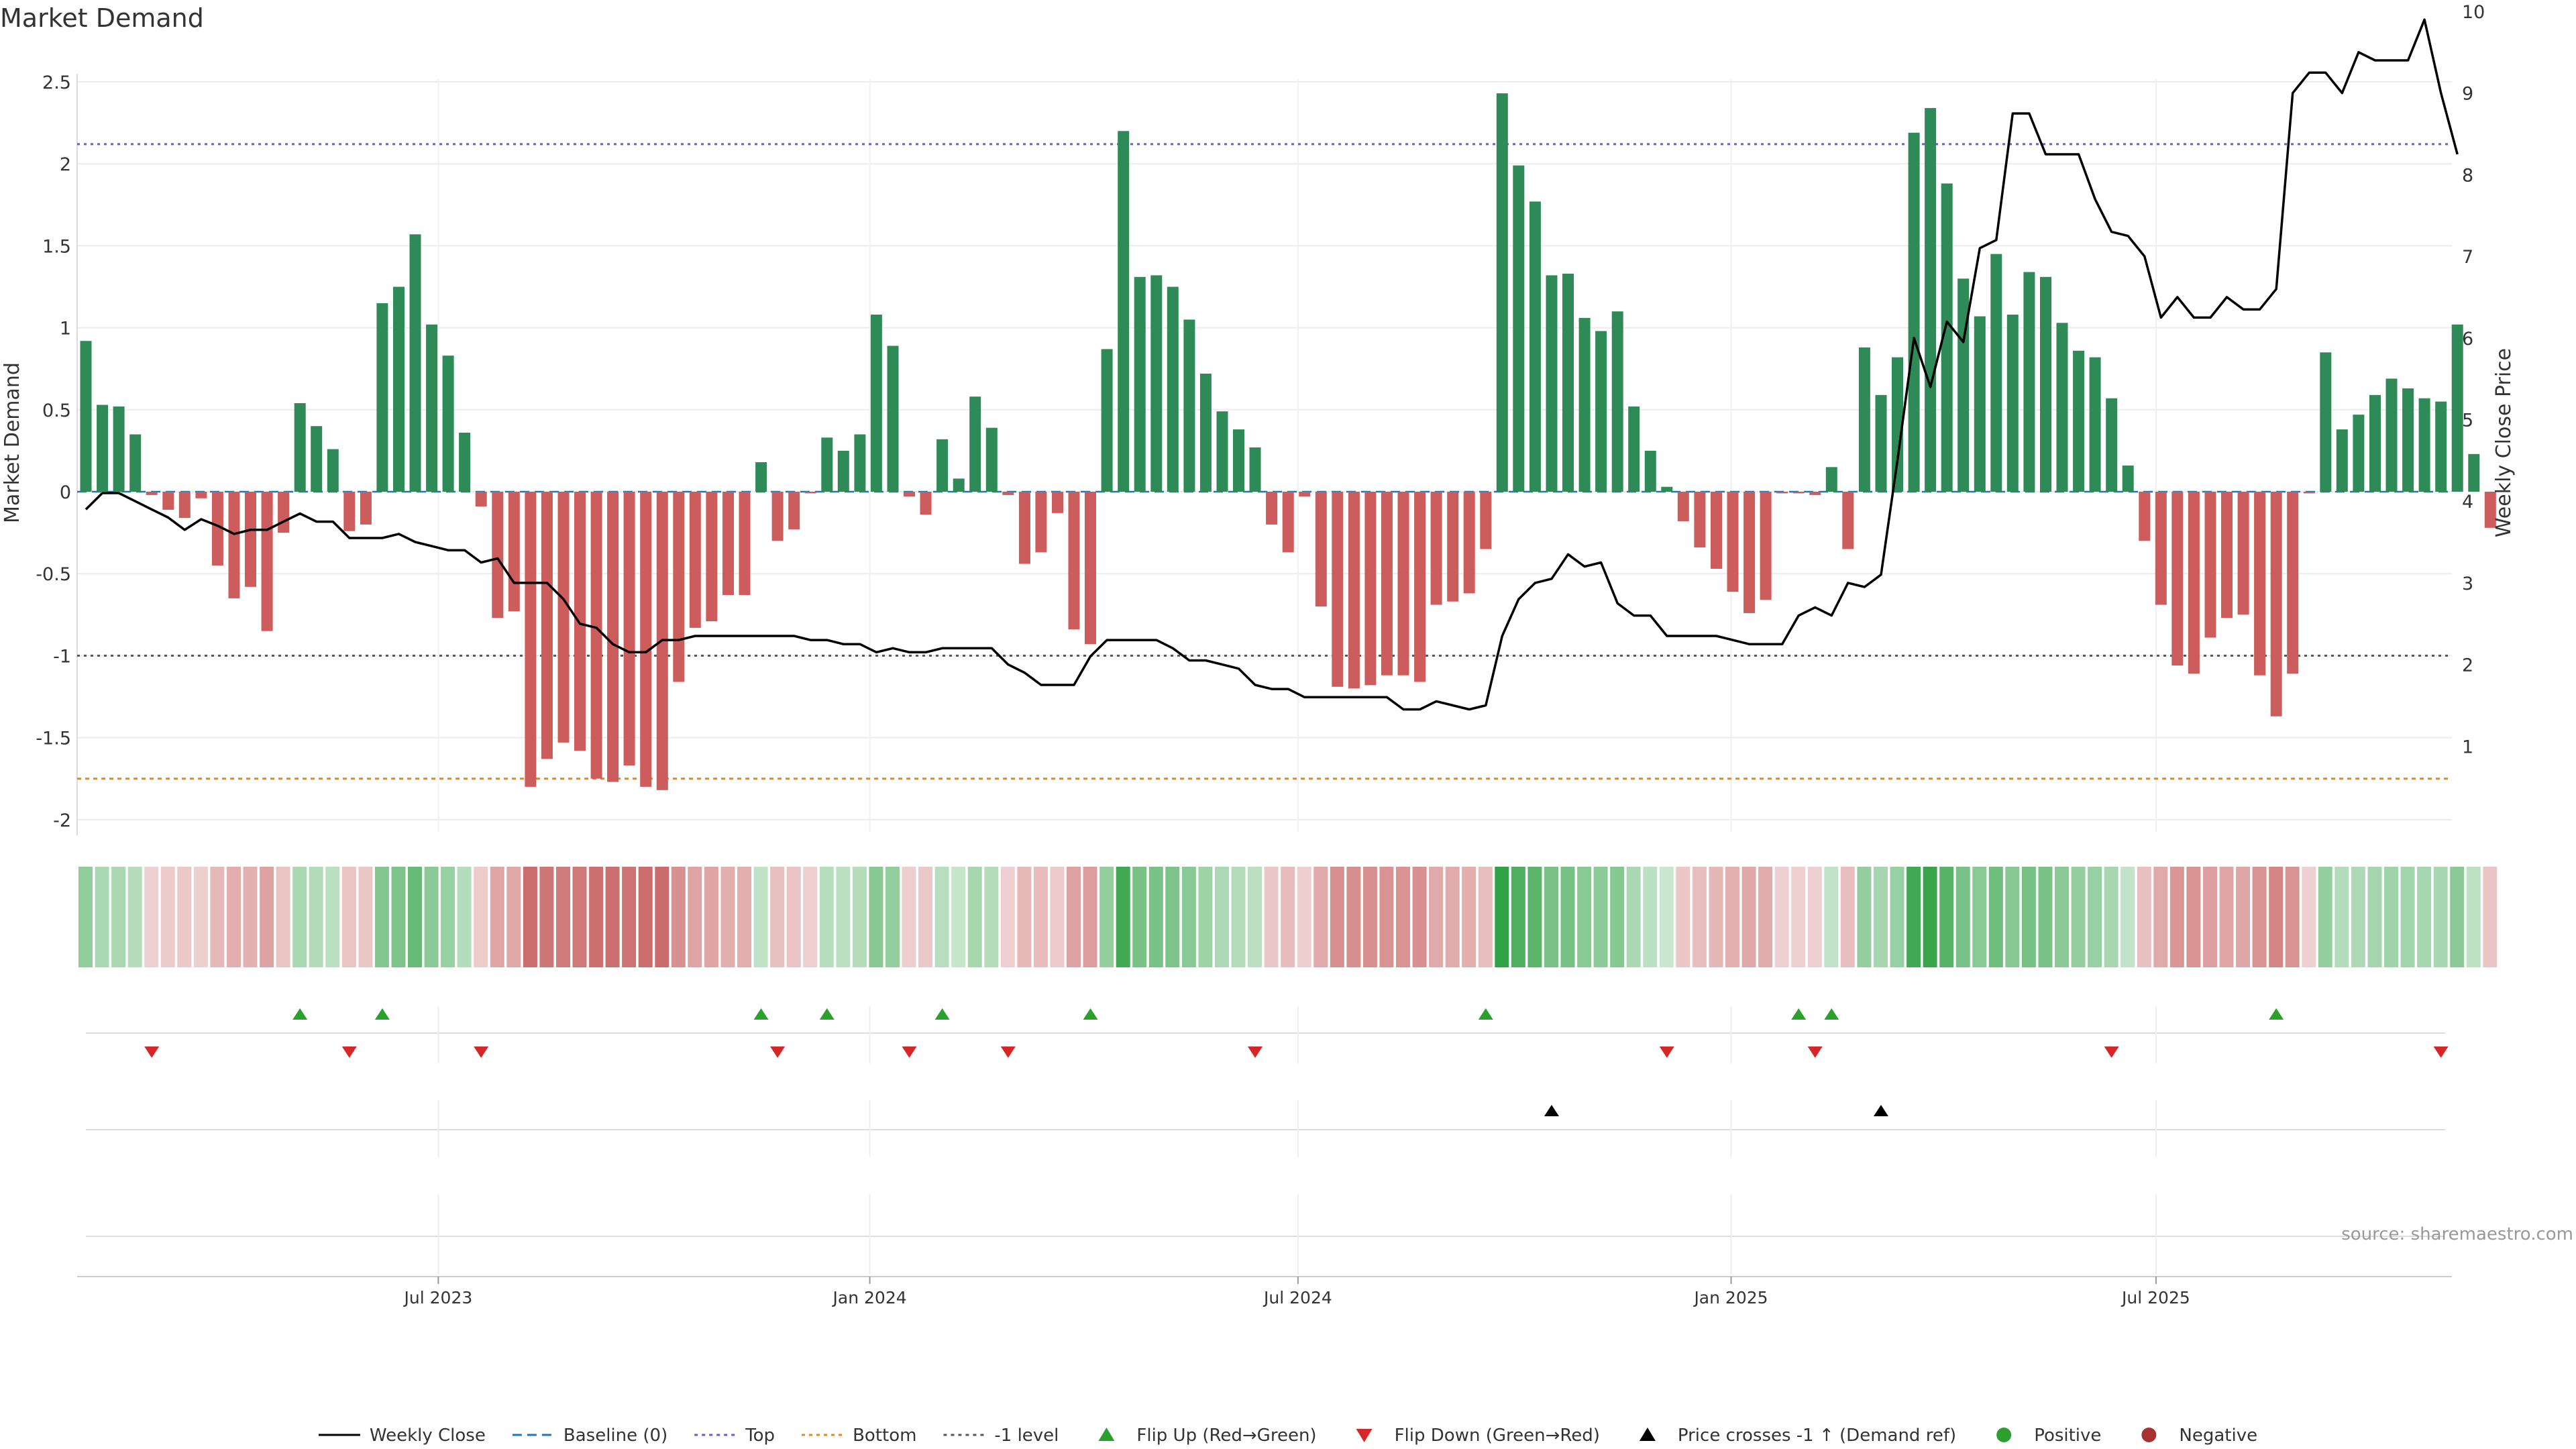 The width and height of the screenshot is (2576, 1449). What do you see at coordinates (65, 329) in the screenshot?
I see `y-tick-label: 1` at bounding box center [65, 329].